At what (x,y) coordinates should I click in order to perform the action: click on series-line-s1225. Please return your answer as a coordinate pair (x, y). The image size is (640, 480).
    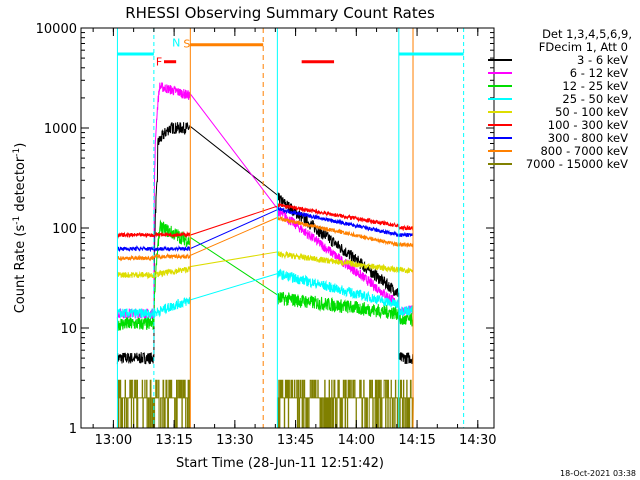
    Looking at the image, I should click on (265, 275).